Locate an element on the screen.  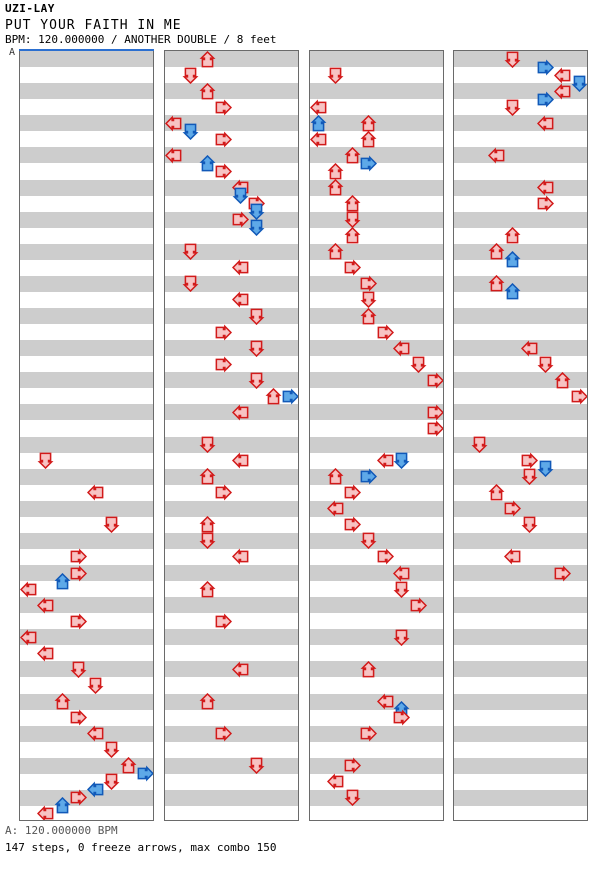
song-title: PUT YOUR FAITH IN ME is located at coordinates (93, 25).